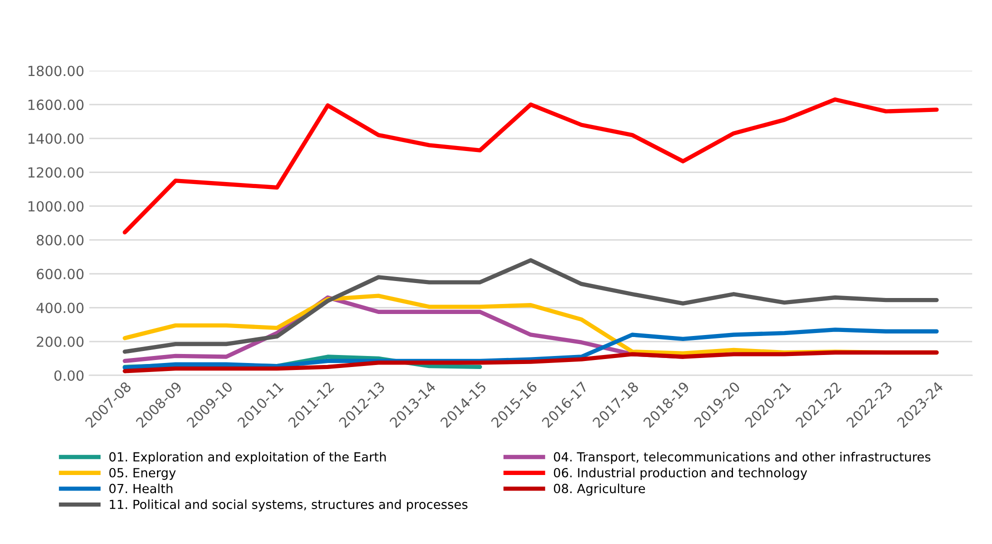 The image size is (992, 544). What do you see at coordinates (56, 105) in the screenshot?
I see `y-tick-label: 1600.00` at bounding box center [56, 105].